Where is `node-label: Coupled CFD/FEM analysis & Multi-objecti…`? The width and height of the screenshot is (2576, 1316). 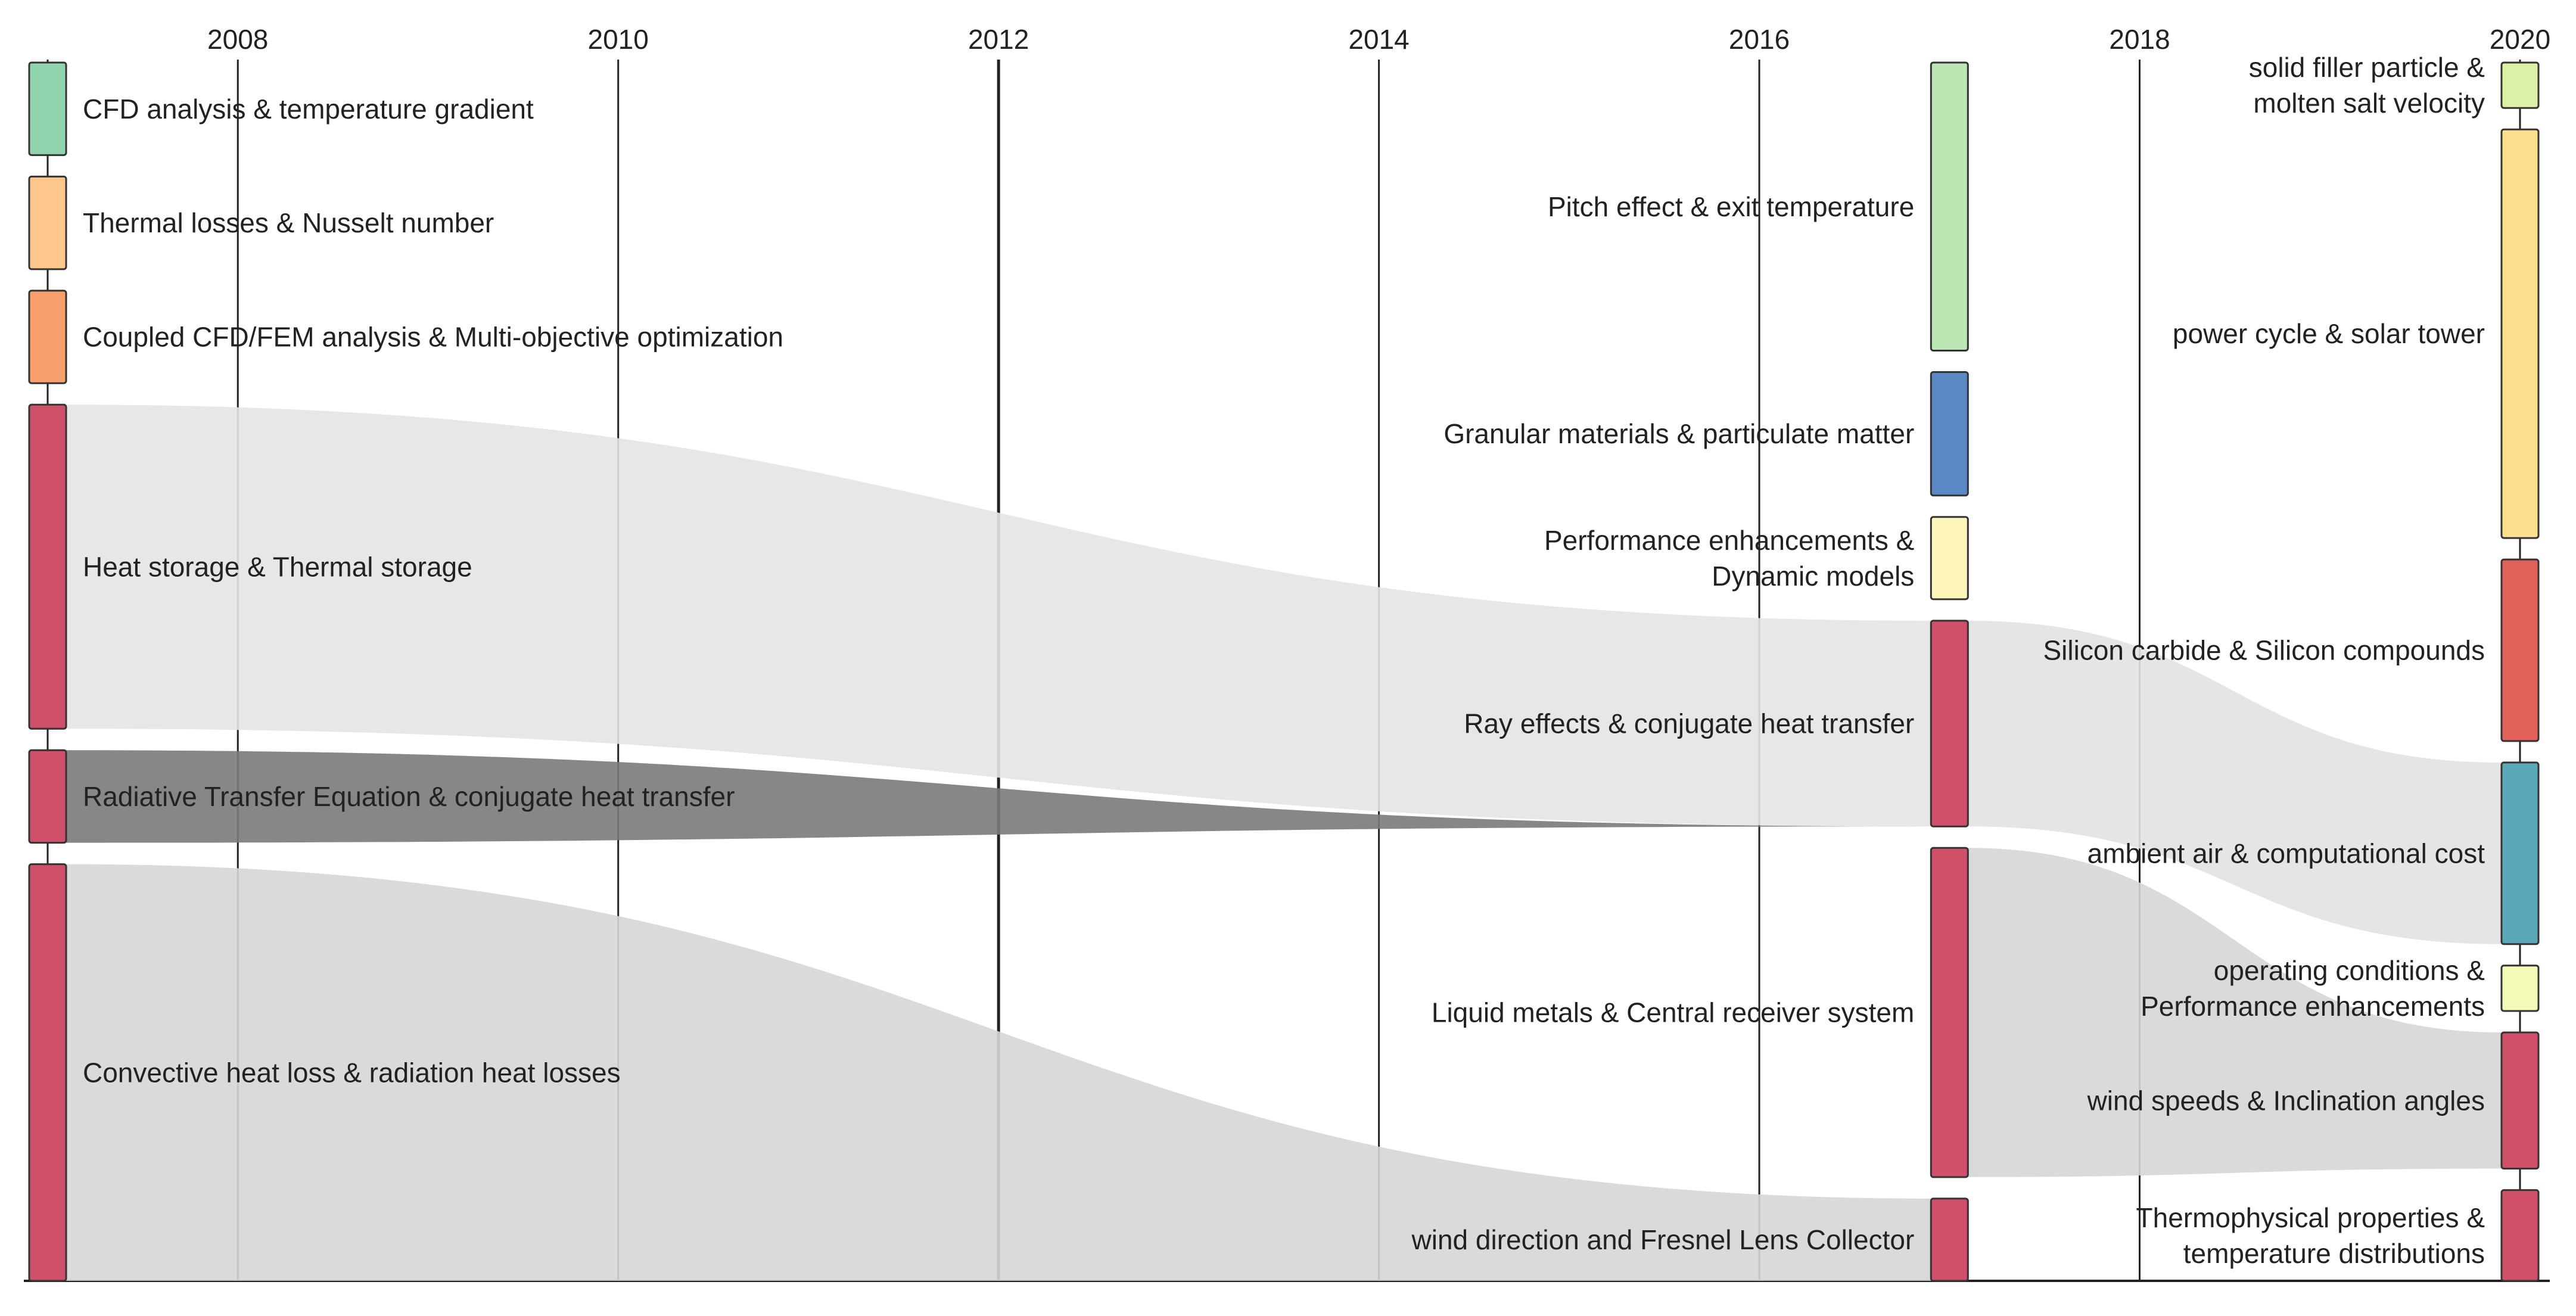
node-label: Coupled CFD/FEM analysis & Multi-objecti… is located at coordinates (433, 337).